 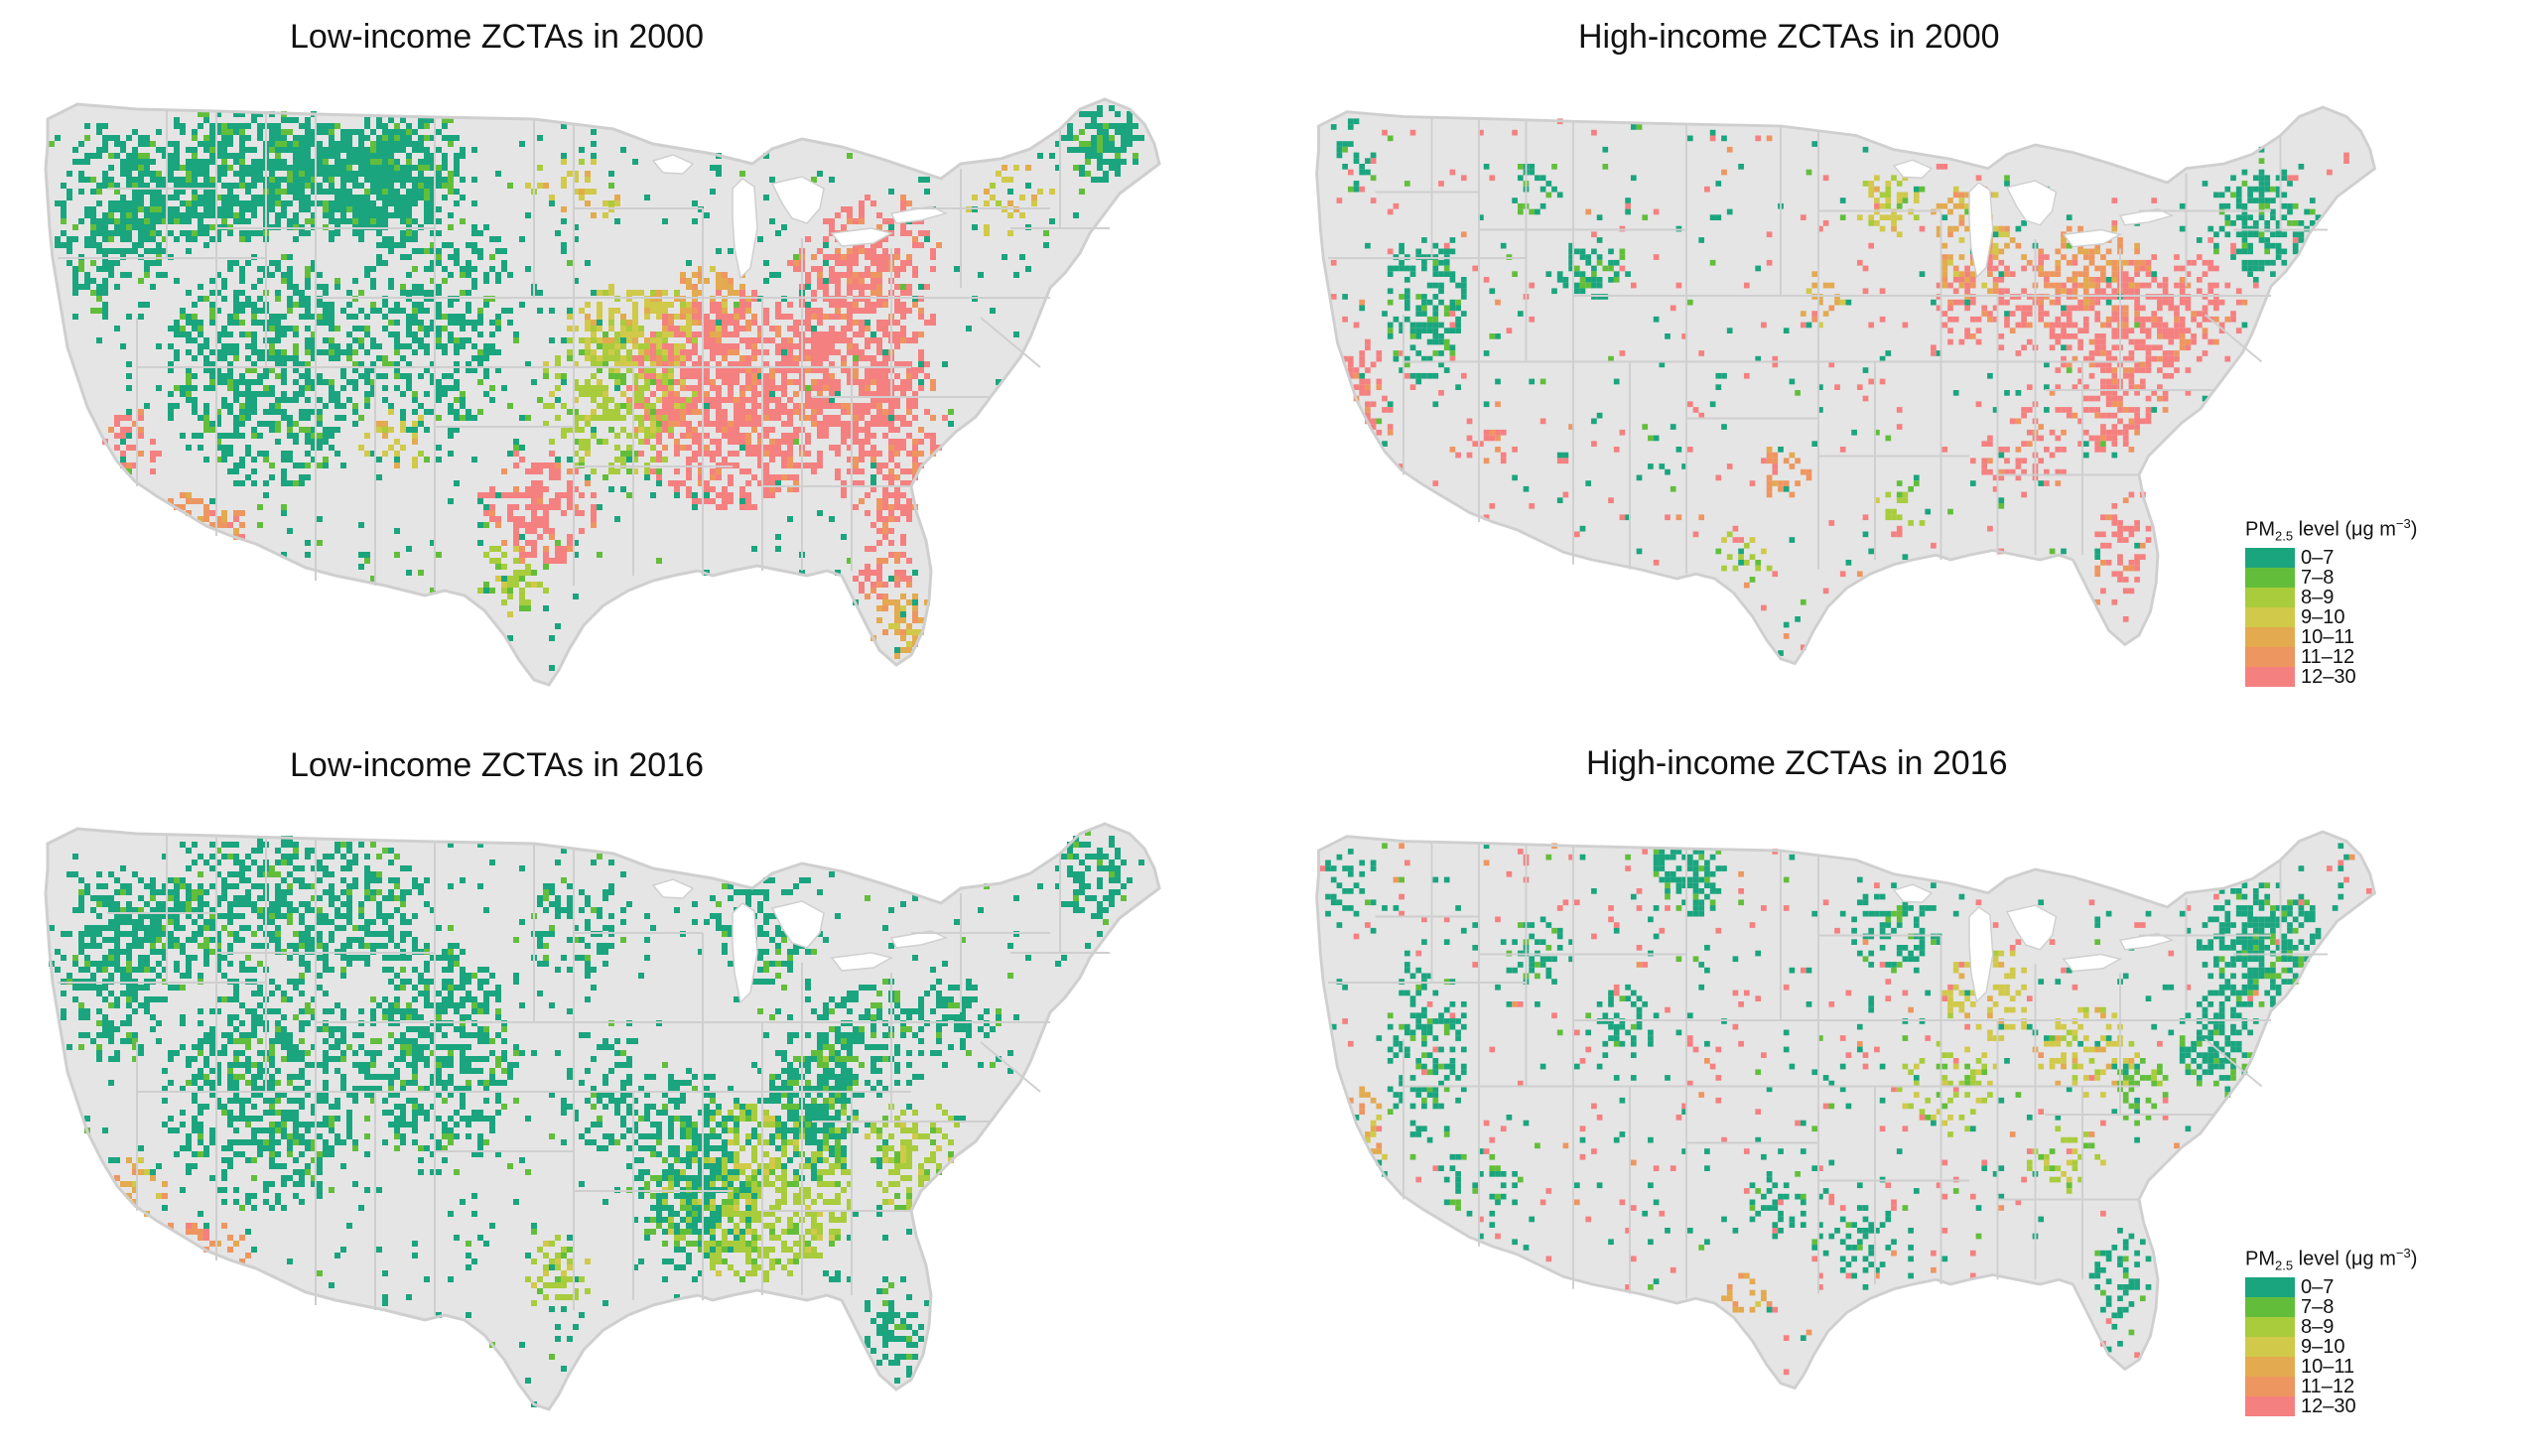 What do you see at coordinates (1789, 37) in the screenshot?
I see `panel-title: High-income ZCTAs in 2000` at bounding box center [1789, 37].